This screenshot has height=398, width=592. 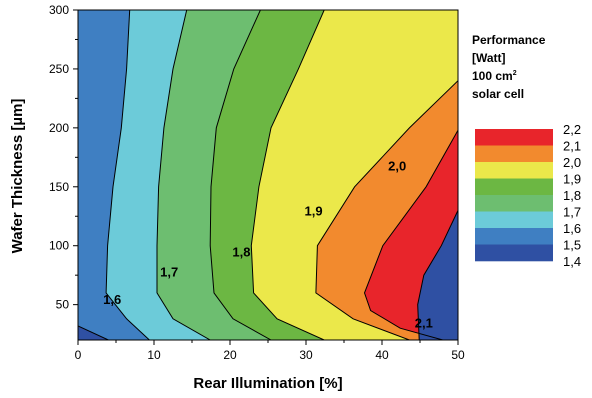 What do you see at coordinates (572, 179) in the screenshot?
I see `legend-level-label: 1,9` at bounding box center [572, 179].